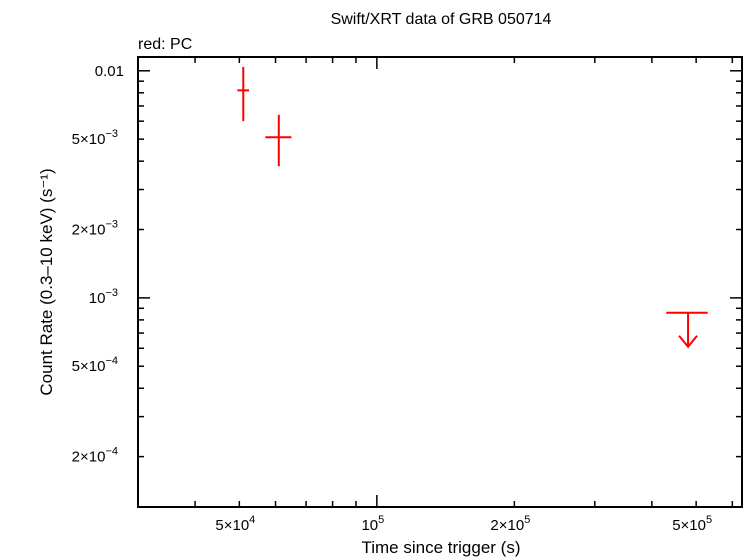 The width and height of the screenshot is (746, 558). I want to click on y-tick-label: 2×10⁻⁴, so click(95, 456).